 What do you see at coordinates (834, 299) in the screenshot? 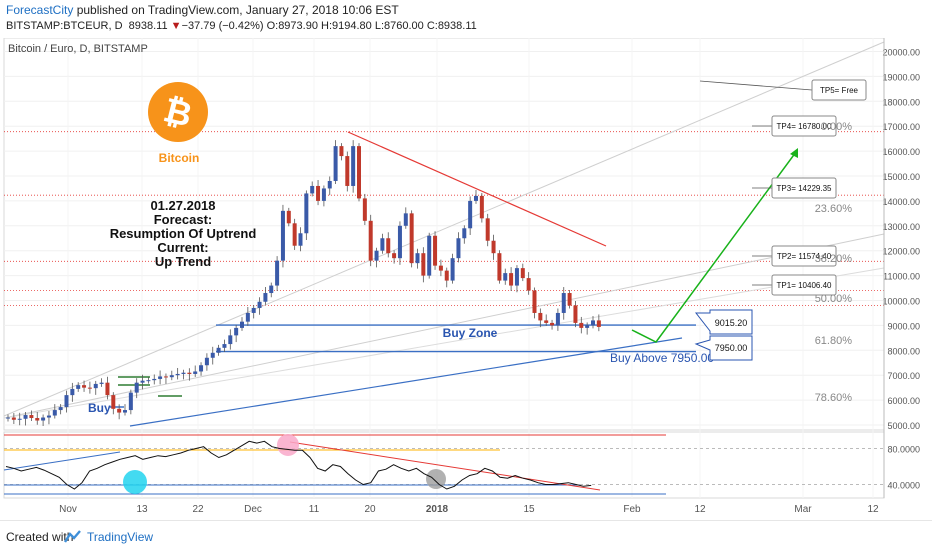
I see `fib-50: 50.00%` at bounding box center [834, 299].